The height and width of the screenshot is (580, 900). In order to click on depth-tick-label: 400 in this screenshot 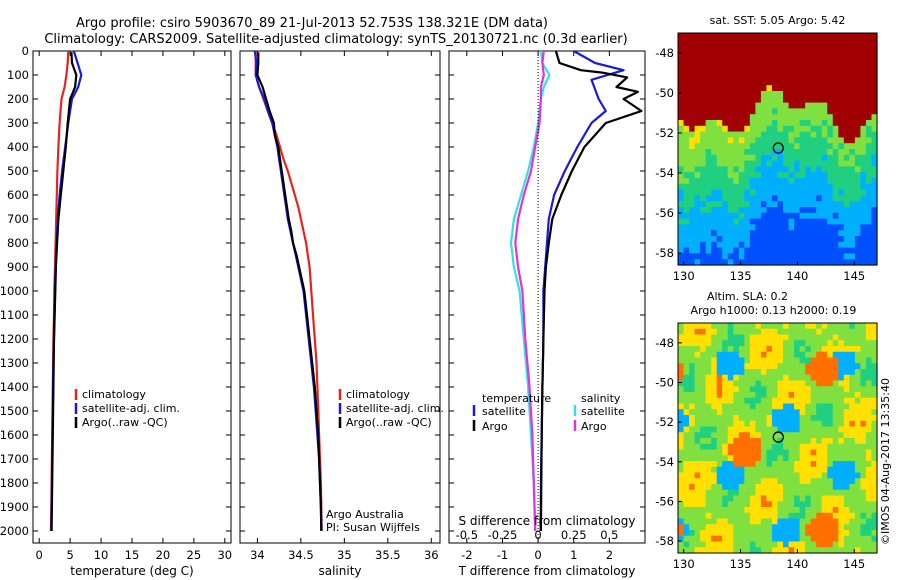, I will do `click(18, 147)`.